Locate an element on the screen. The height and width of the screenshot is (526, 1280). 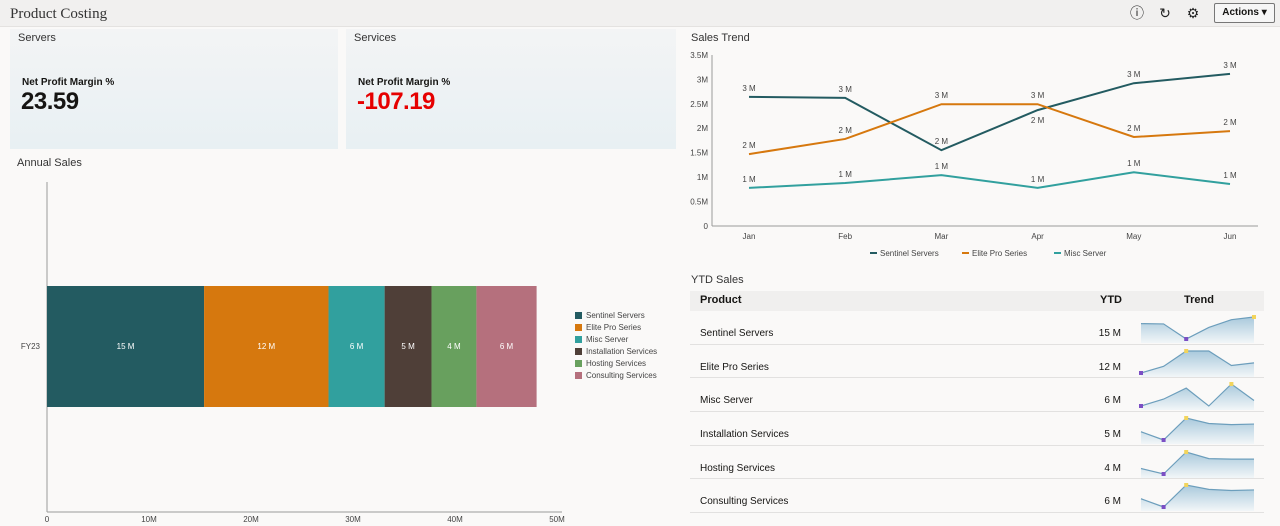
x-tick-label: 40M is located at coordinates (455, 519).